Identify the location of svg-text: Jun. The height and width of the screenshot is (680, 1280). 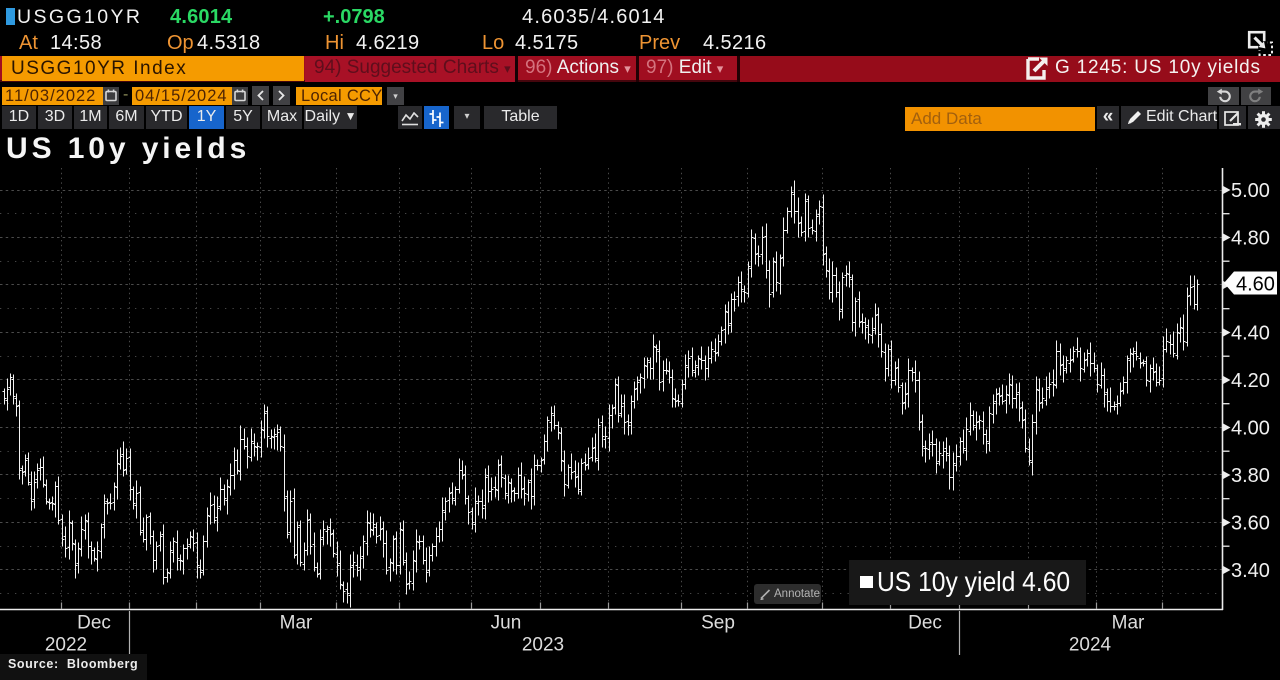
(506, 623).